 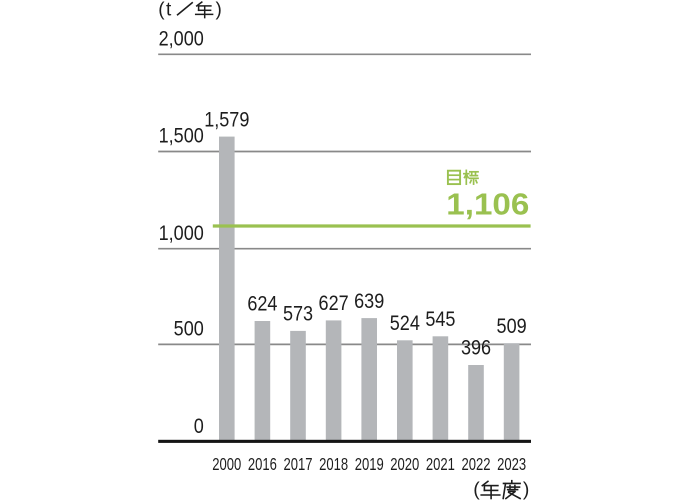 What do you see at coordinates (404, 464) in the screenshot?
I see `svg-text: 2020` at bounding box center [404, 464].